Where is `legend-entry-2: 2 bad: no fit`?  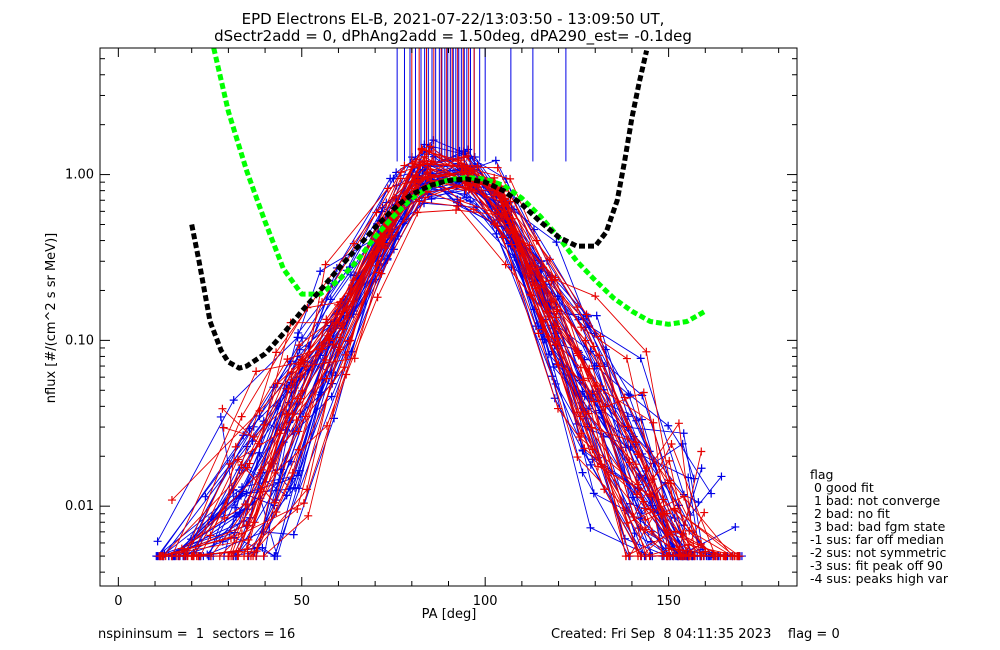
legend-entry-2: 2 bad: no fit is located at coordinates (850, 513).